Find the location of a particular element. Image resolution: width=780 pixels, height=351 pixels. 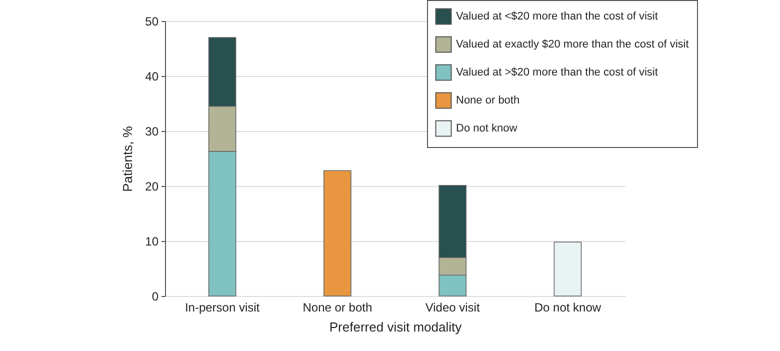

x-tick-label: In-person visit is located at coordinates (222, 307).